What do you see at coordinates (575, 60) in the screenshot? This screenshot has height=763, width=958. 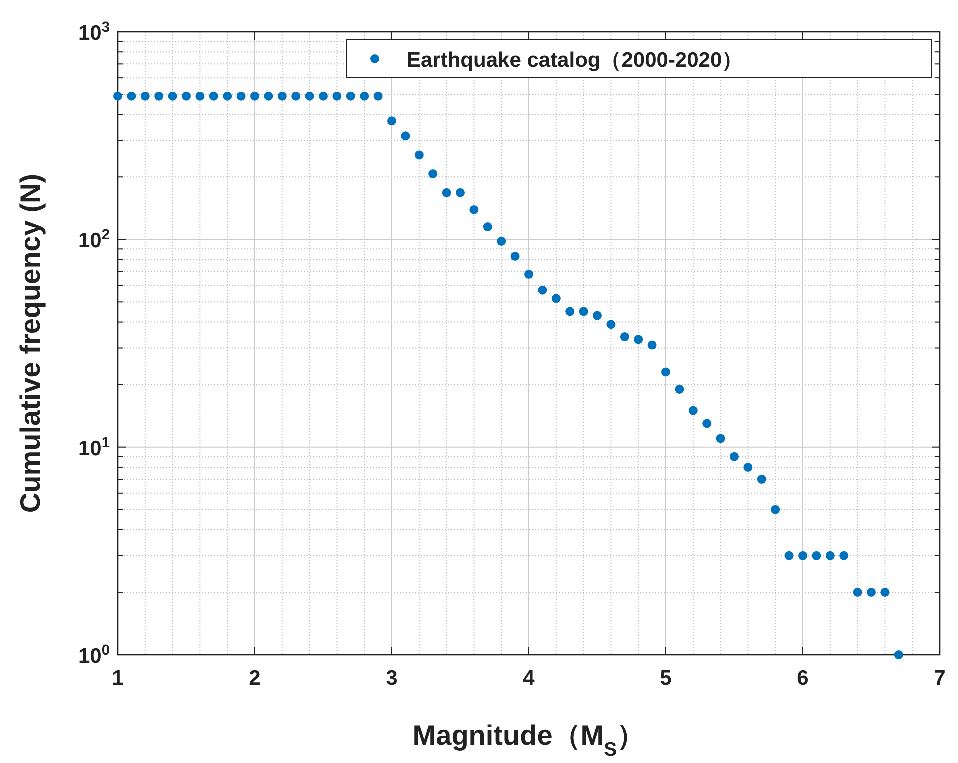 I see `legend-label: Earthquake catalog（2000-2020）` at bounding box center [575, 60].